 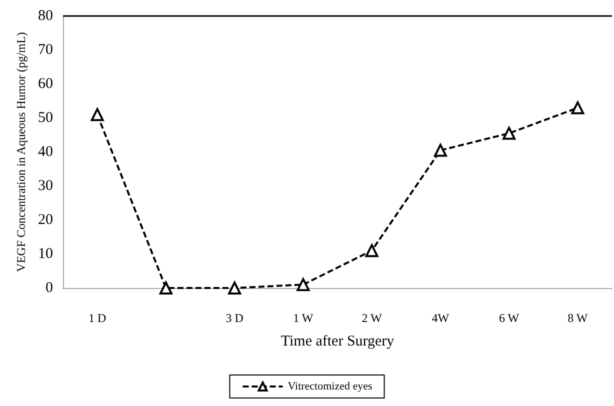 I want to click on x-tick-label: 4W, so click(x=441, y=318).